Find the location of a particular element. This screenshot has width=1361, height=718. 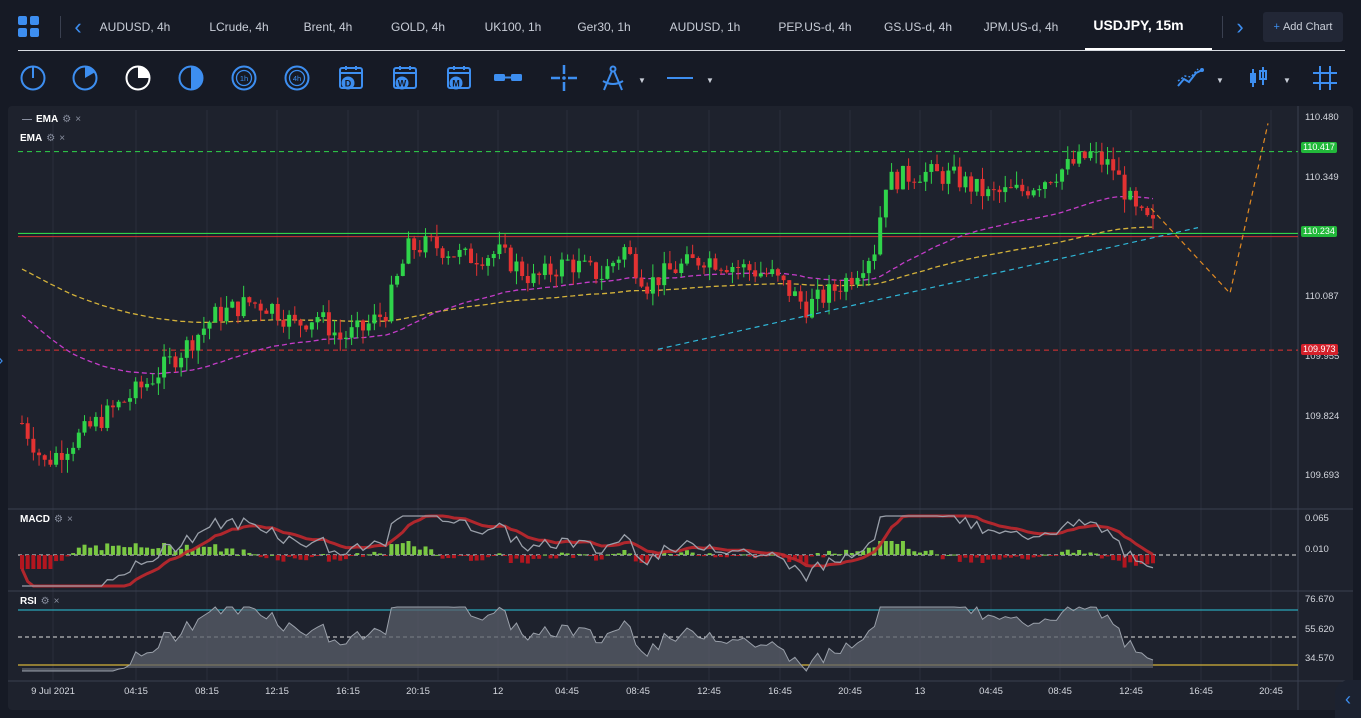

add-chart-button: + Add Chart is located at coordinates (1303, 27).